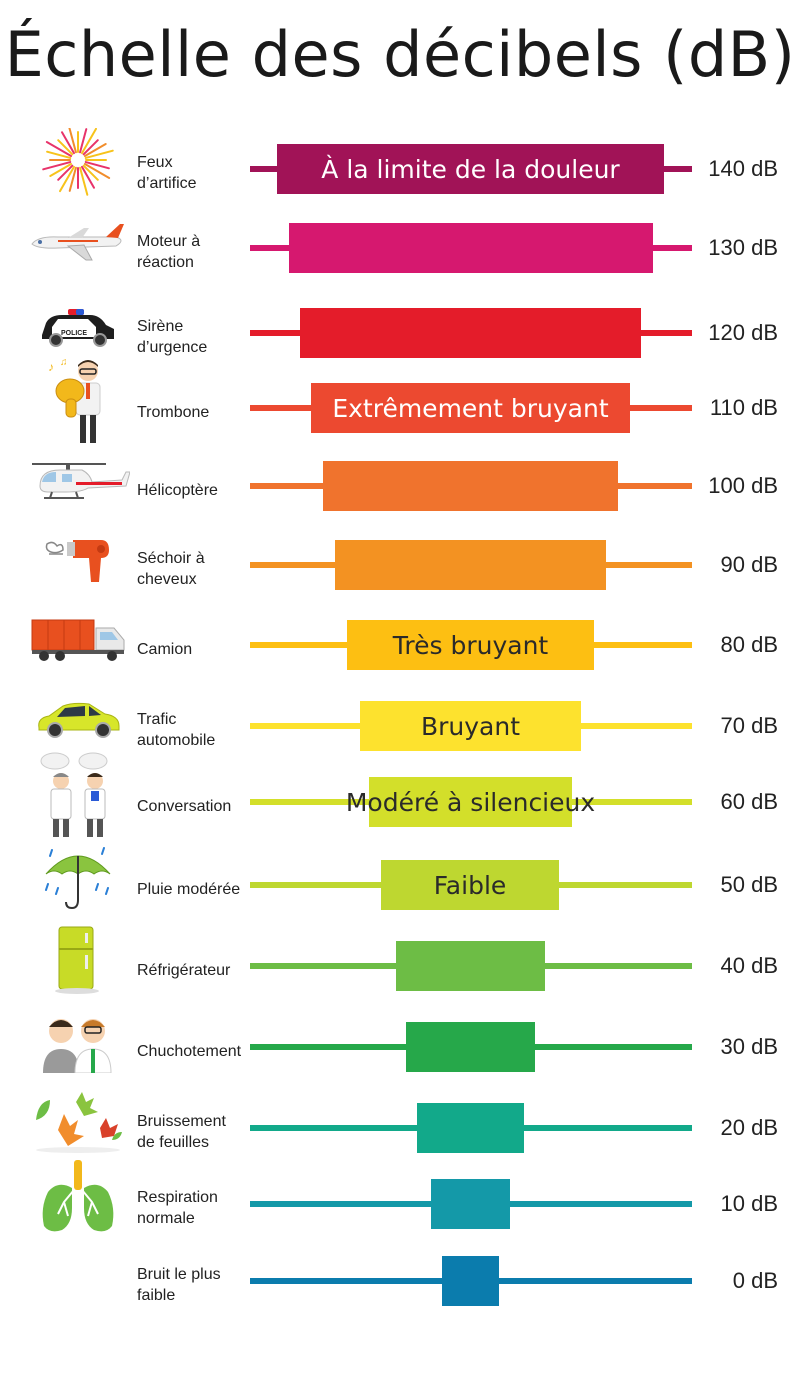  I want to click on trombone-player-icon: ♪ ♫, so click(93, 402).